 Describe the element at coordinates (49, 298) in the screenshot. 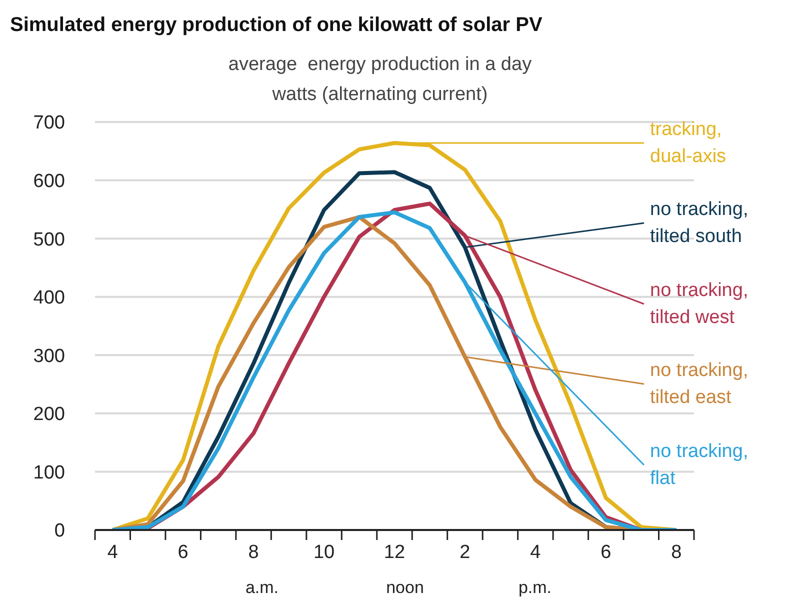

I see `y-tick-label: 400` at that location.